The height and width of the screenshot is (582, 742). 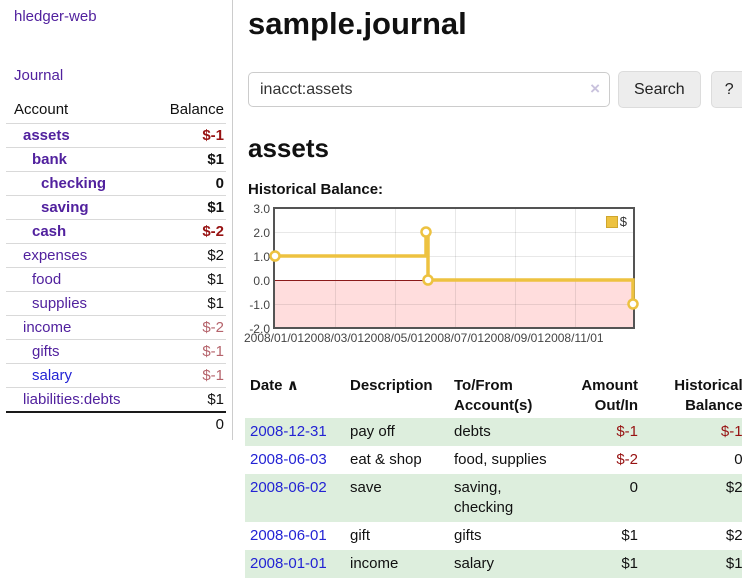 What do you see at coordinates (52, 375) in the screenshot?
I see `account-link-salary: salary` at bounding box center [52, 375].